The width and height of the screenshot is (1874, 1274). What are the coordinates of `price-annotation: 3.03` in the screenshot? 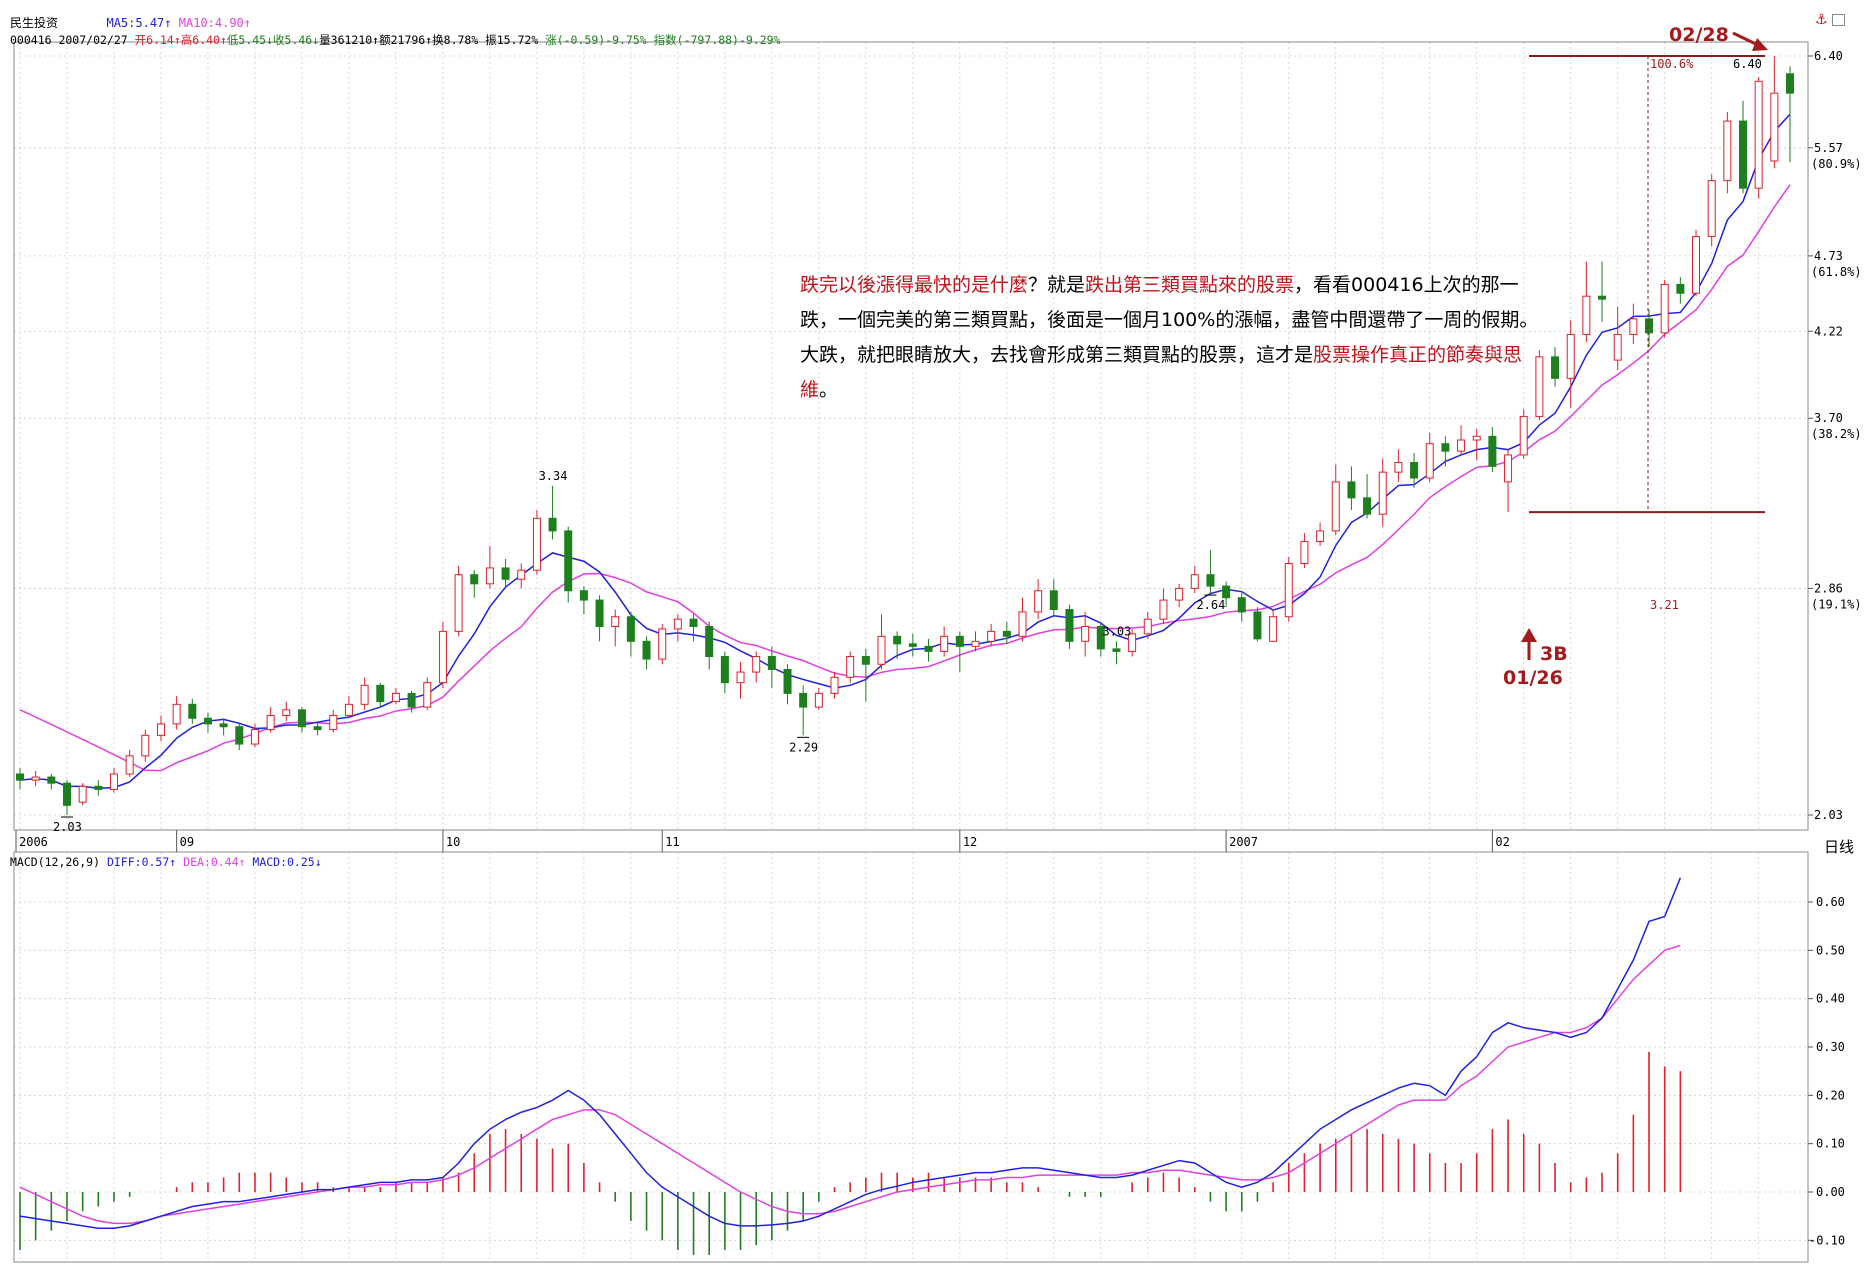 It's located at (1116, 631).